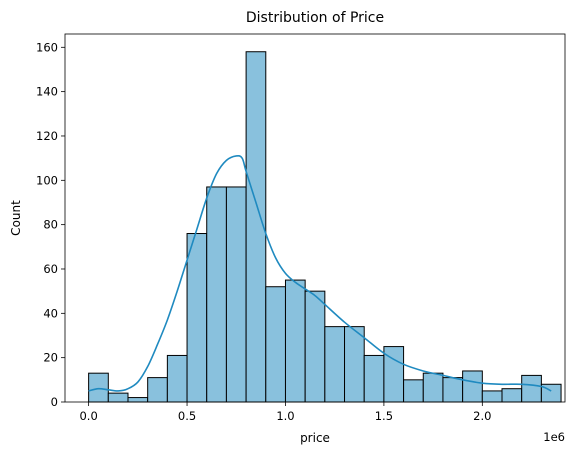 This screenshot has height=455, width=571. I want to click on x-tick-label: 2.0, so click(482, 416).